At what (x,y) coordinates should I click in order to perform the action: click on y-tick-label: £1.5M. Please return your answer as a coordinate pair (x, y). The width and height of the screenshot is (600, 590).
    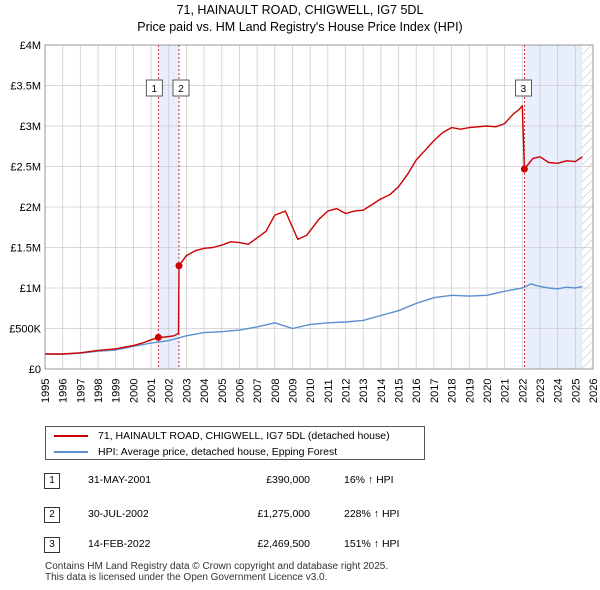
    Looking at the image, I should click on (25, 249).